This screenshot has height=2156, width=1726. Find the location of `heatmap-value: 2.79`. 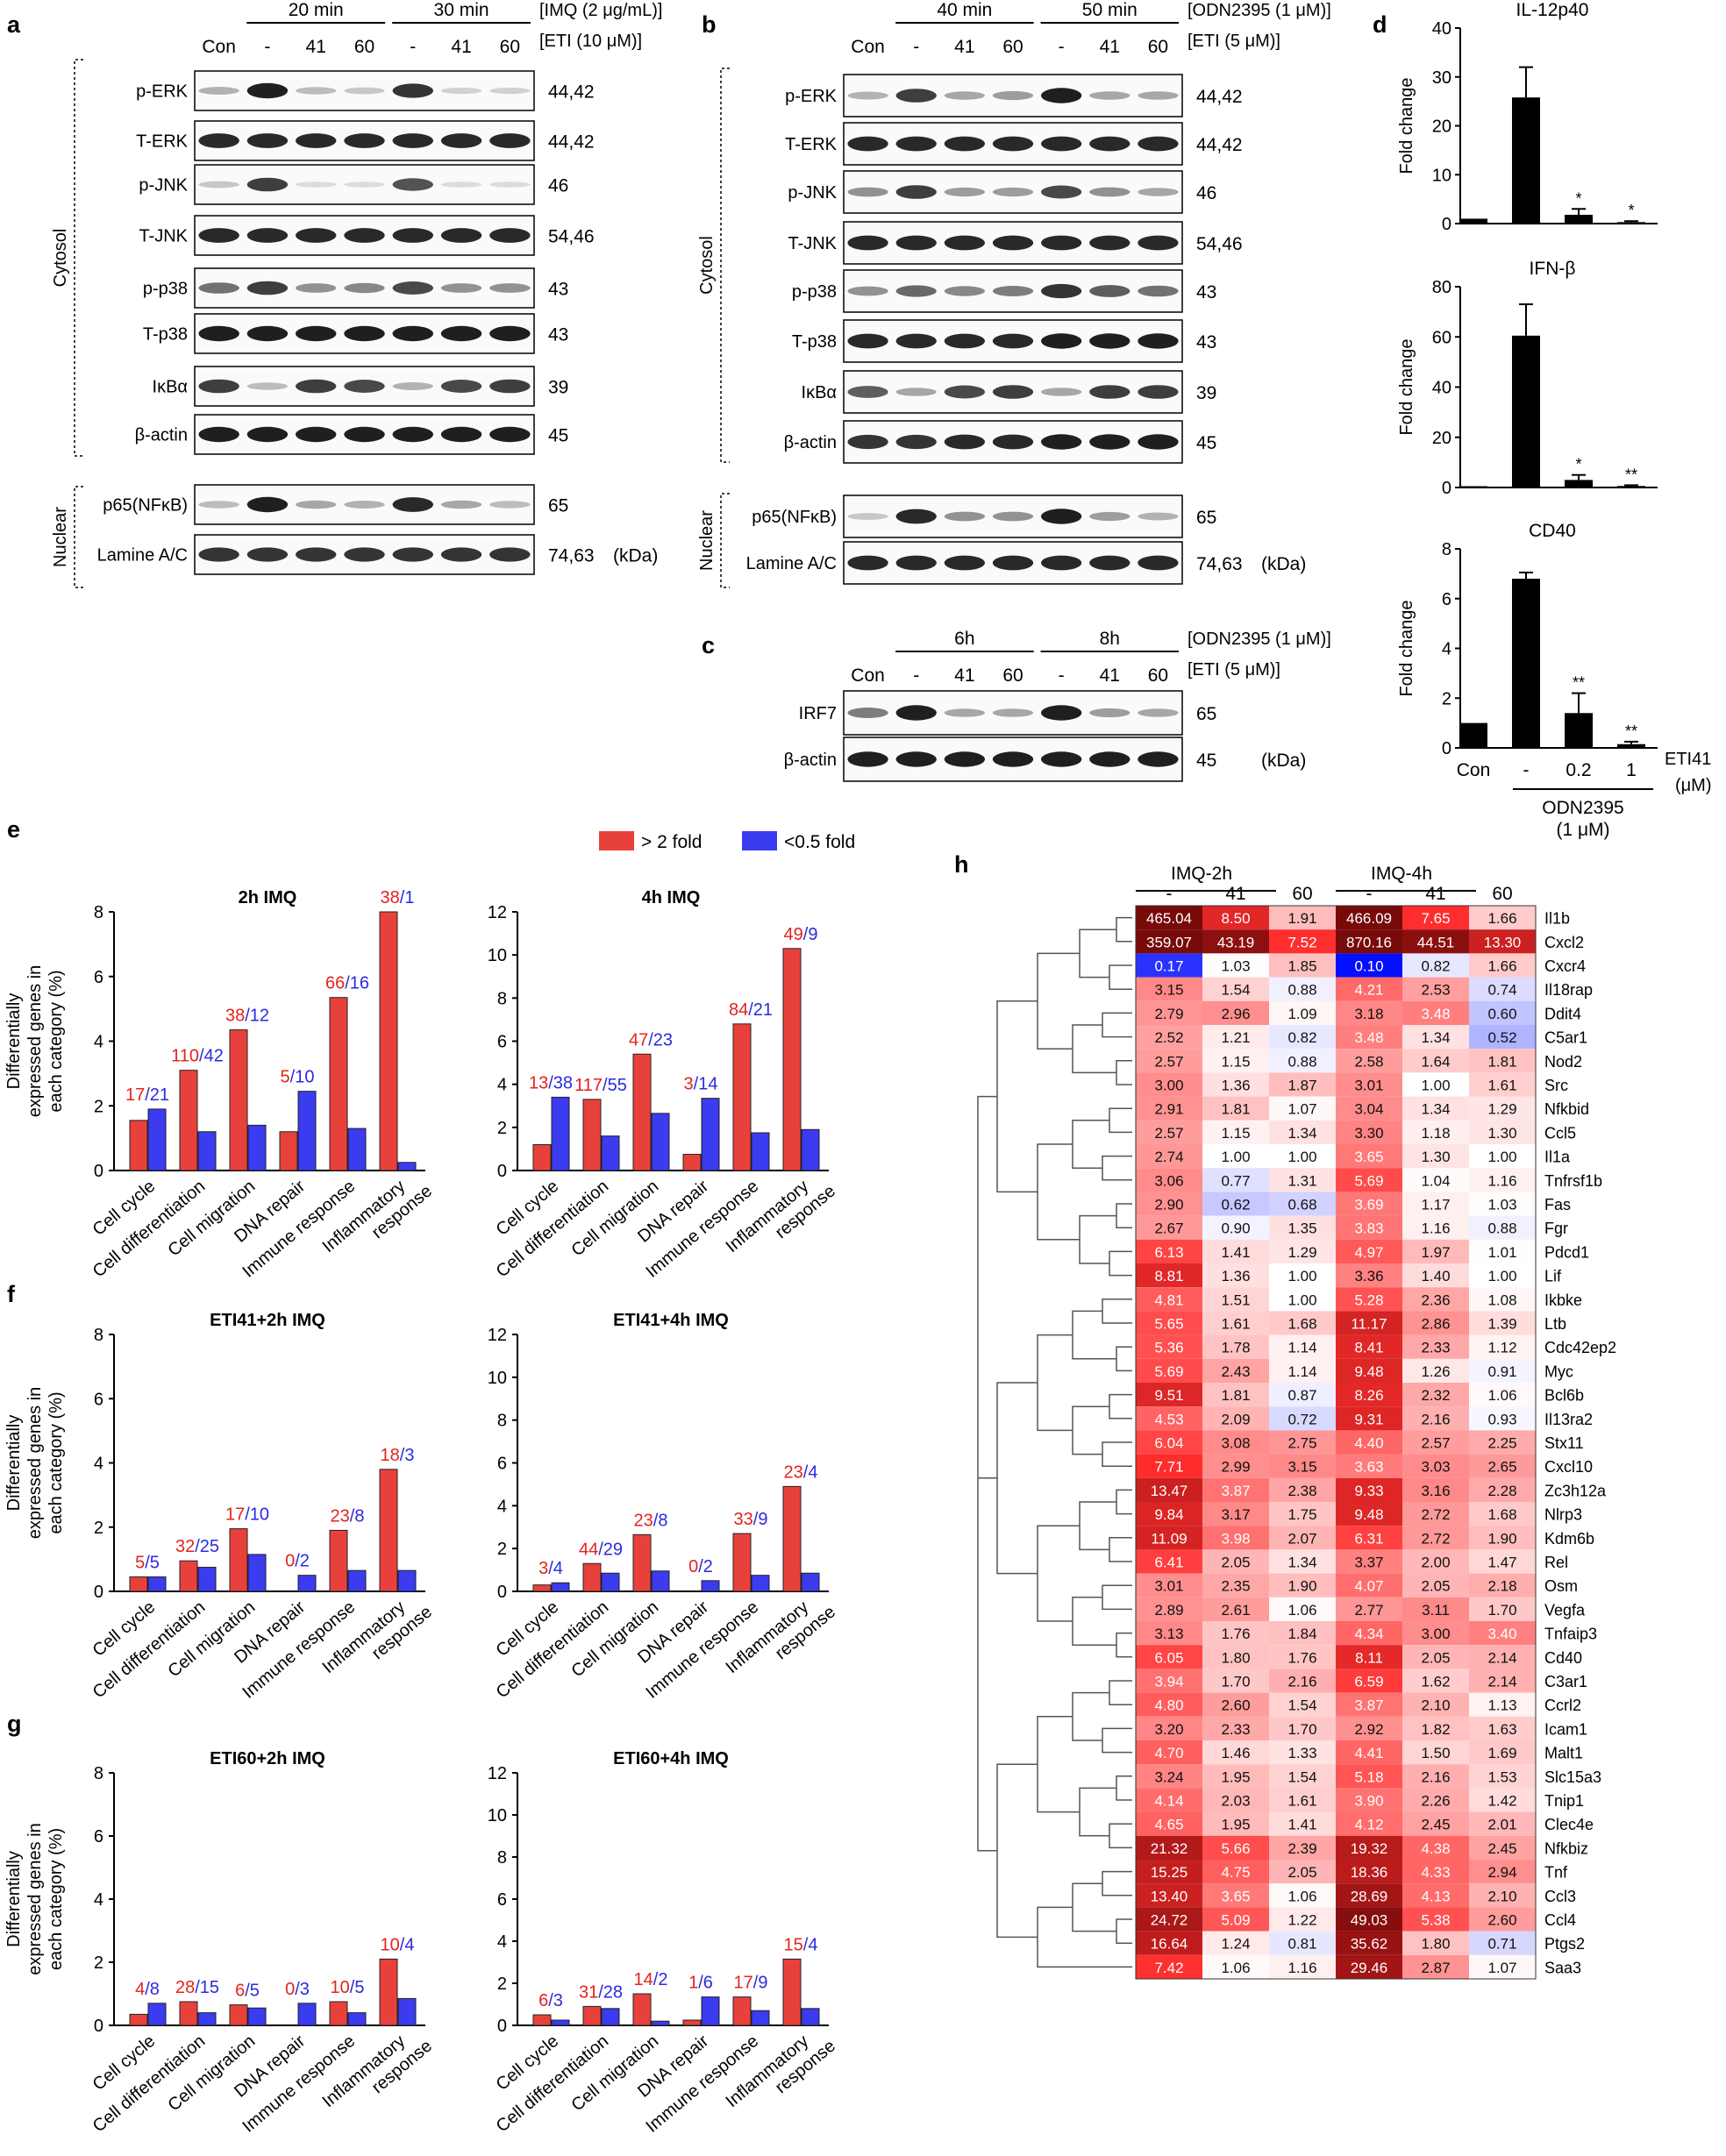

heatmap-value: 2.79 is located at coordinates (1168, 1014).